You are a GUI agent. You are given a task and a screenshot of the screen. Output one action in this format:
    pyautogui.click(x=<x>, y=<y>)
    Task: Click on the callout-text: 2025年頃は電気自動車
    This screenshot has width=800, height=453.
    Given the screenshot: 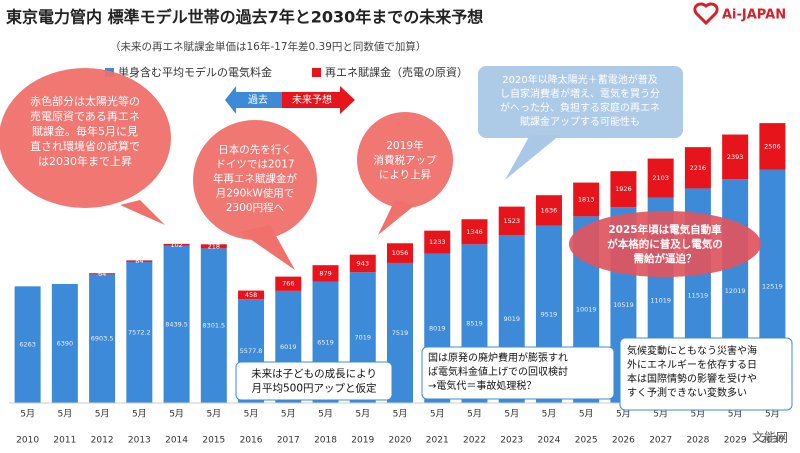 What is the action you would take?
    pyautogui.click(x=665, y=229)
    